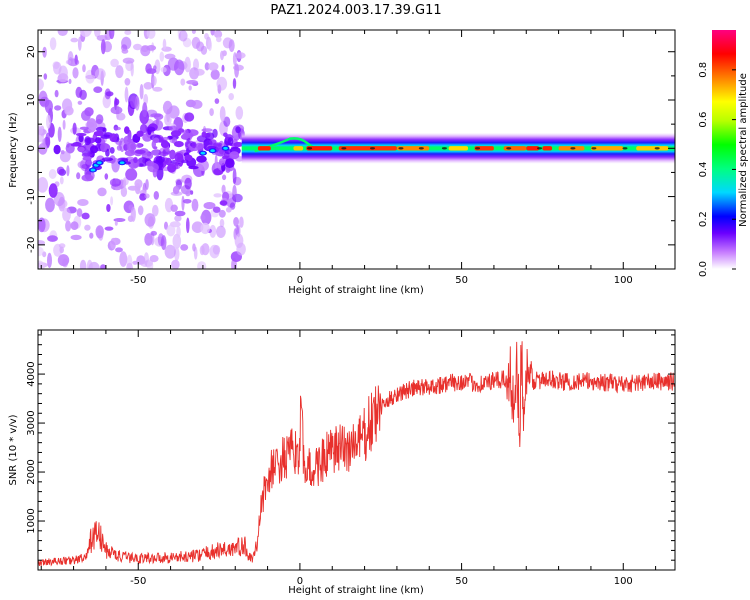  Describe the element at coordinates (623, 280) in the screenshot. I see `spectrogram-x-tick-label: 100` at that location.